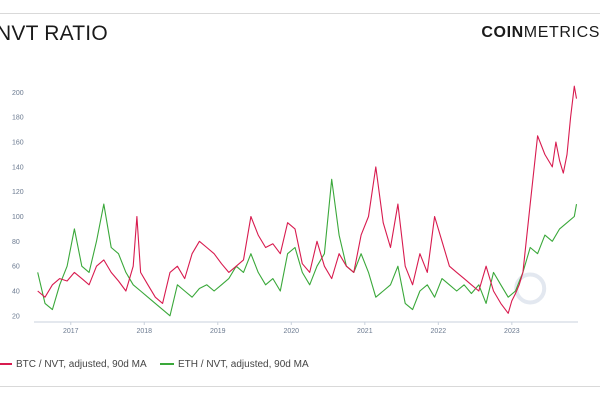  What do you see at coordinates (243, 364) in the screenshot?
I see `legend-label-eth: ETH / NVT, adjusted, 90d MA` at bounding box center [243, 364].